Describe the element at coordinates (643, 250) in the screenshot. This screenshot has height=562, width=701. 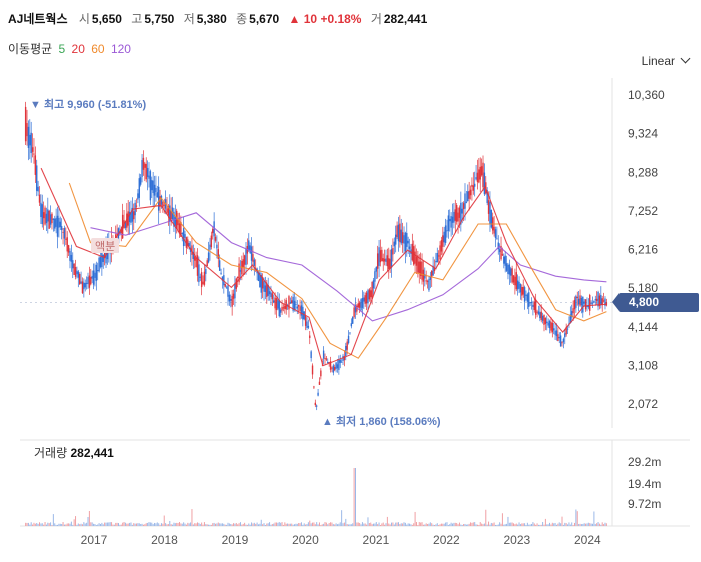
I see `y-tick-label: 6,216` at that location.